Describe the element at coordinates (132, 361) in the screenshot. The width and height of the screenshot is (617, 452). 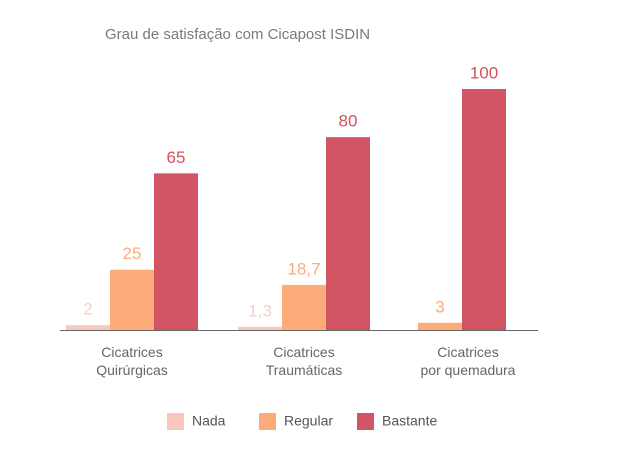
I see `x-tick-label: Cicatrices Quirúrgicas` at that location.